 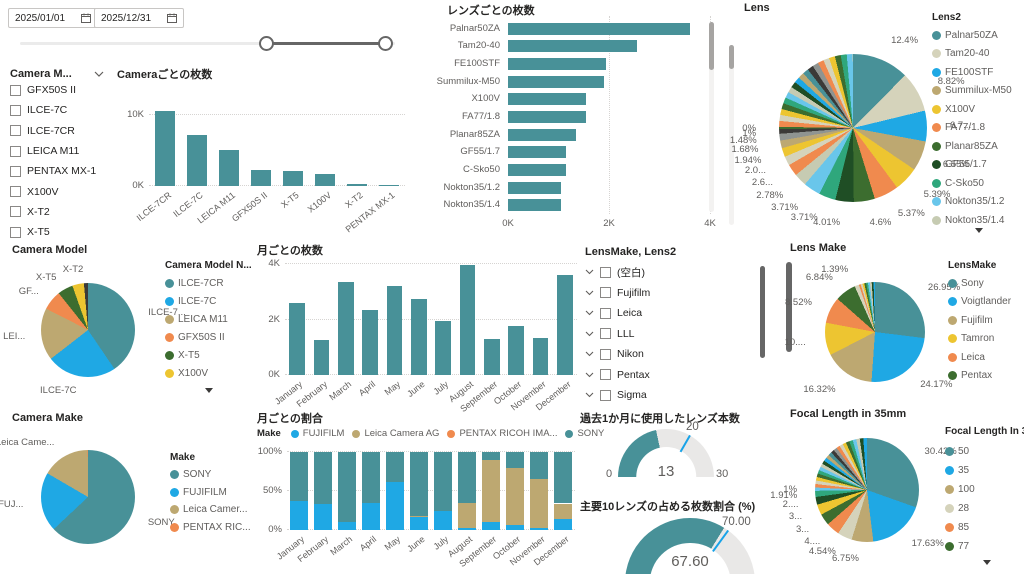 What do you see at coordinates (675, 293) in the screenshot?
I see `slicer-item: Fujifilm` at bounding box center [675, 293].